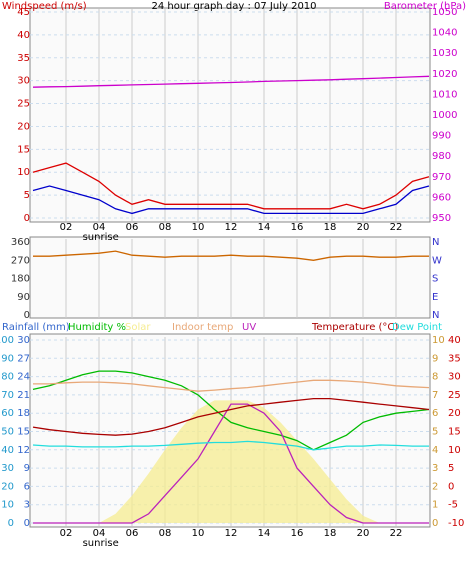 The width and height of the screenshot is (468, 561). Describe the element at coordinates (435, 450) in the screenshot. I see `y-tick-label: 4` at that location.